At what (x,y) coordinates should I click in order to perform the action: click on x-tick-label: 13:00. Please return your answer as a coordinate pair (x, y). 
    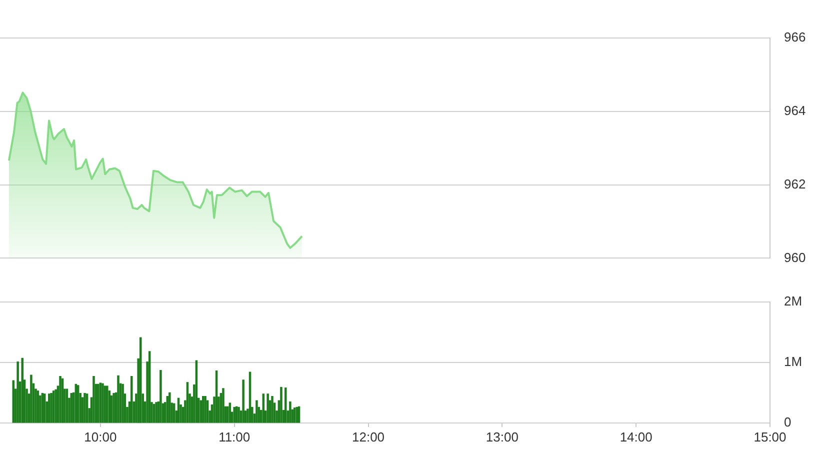
    Looking at the image, I should click on (502, 436).